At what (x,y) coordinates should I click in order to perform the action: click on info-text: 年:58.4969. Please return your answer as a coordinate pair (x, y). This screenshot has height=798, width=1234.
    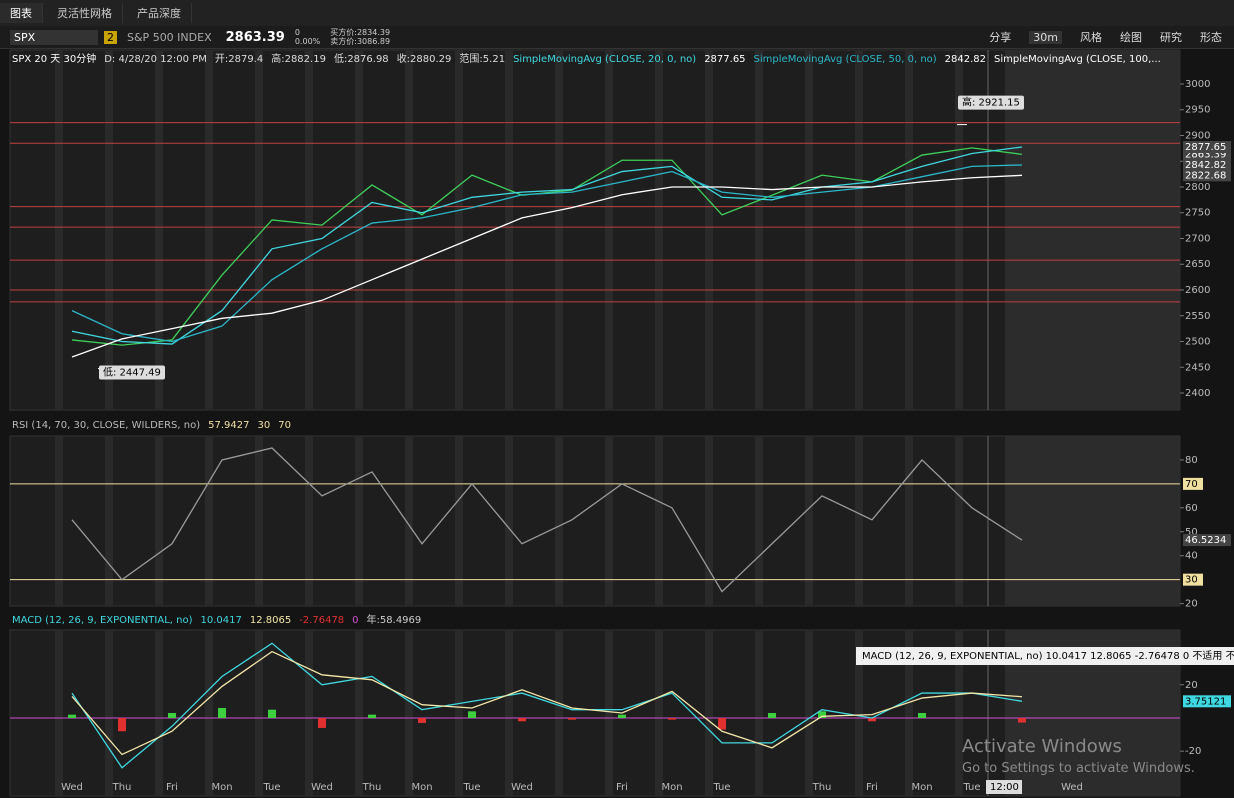
    Looking at the image, I should click on (394, 619).